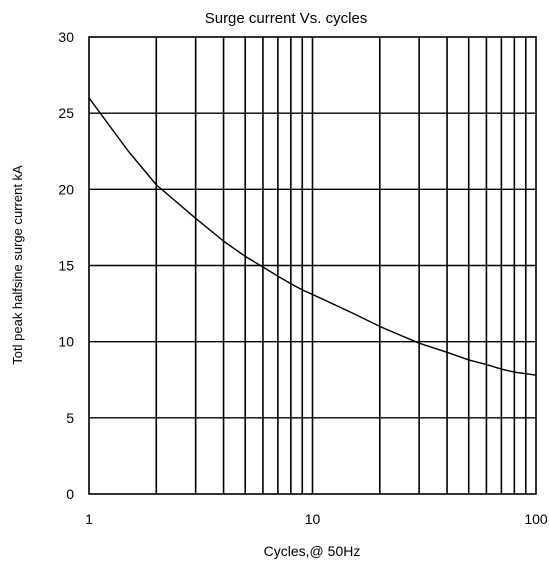  I want to click on x-tick-label: 10, so click(313, 519).